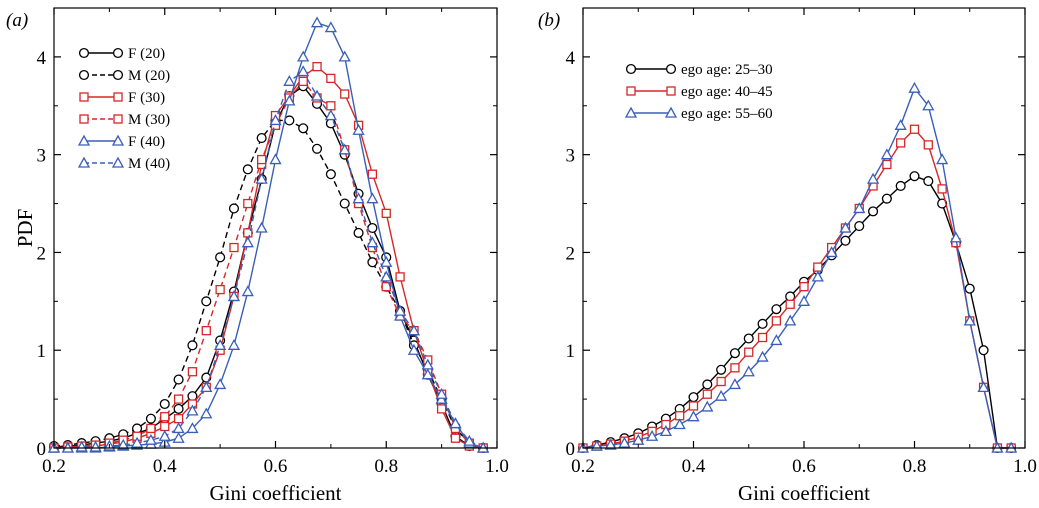  What do you see at coordinates (146, 98) in the screenshot?
I see `panel-a-legend-label-2: F (30)` at bounding box center [146, 98].